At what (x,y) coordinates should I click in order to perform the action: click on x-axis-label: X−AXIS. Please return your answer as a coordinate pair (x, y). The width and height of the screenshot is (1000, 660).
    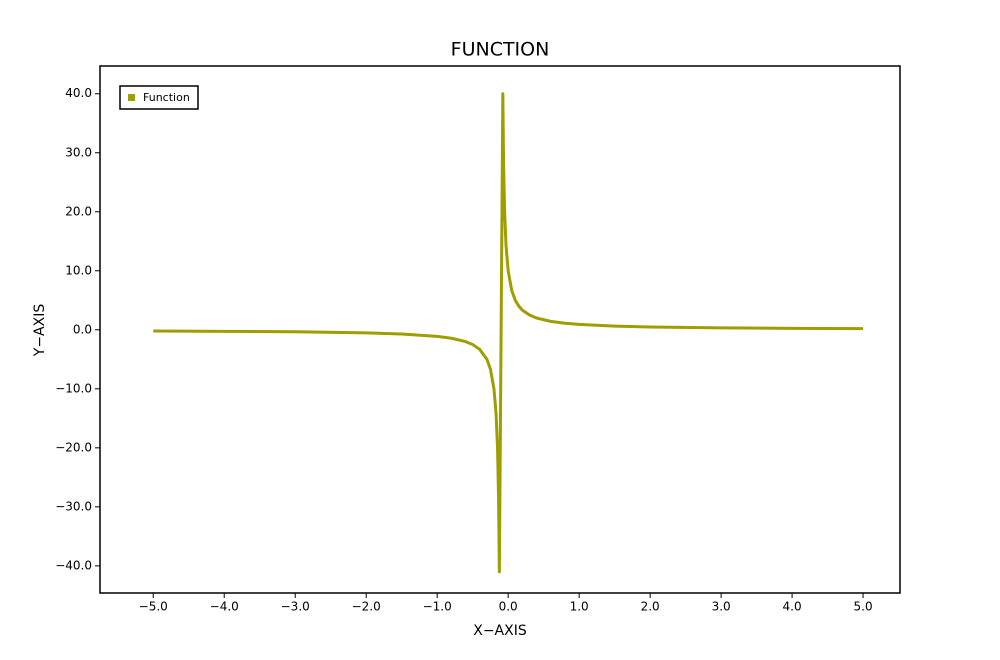
    Looking at the image, I should click on (500, 631).